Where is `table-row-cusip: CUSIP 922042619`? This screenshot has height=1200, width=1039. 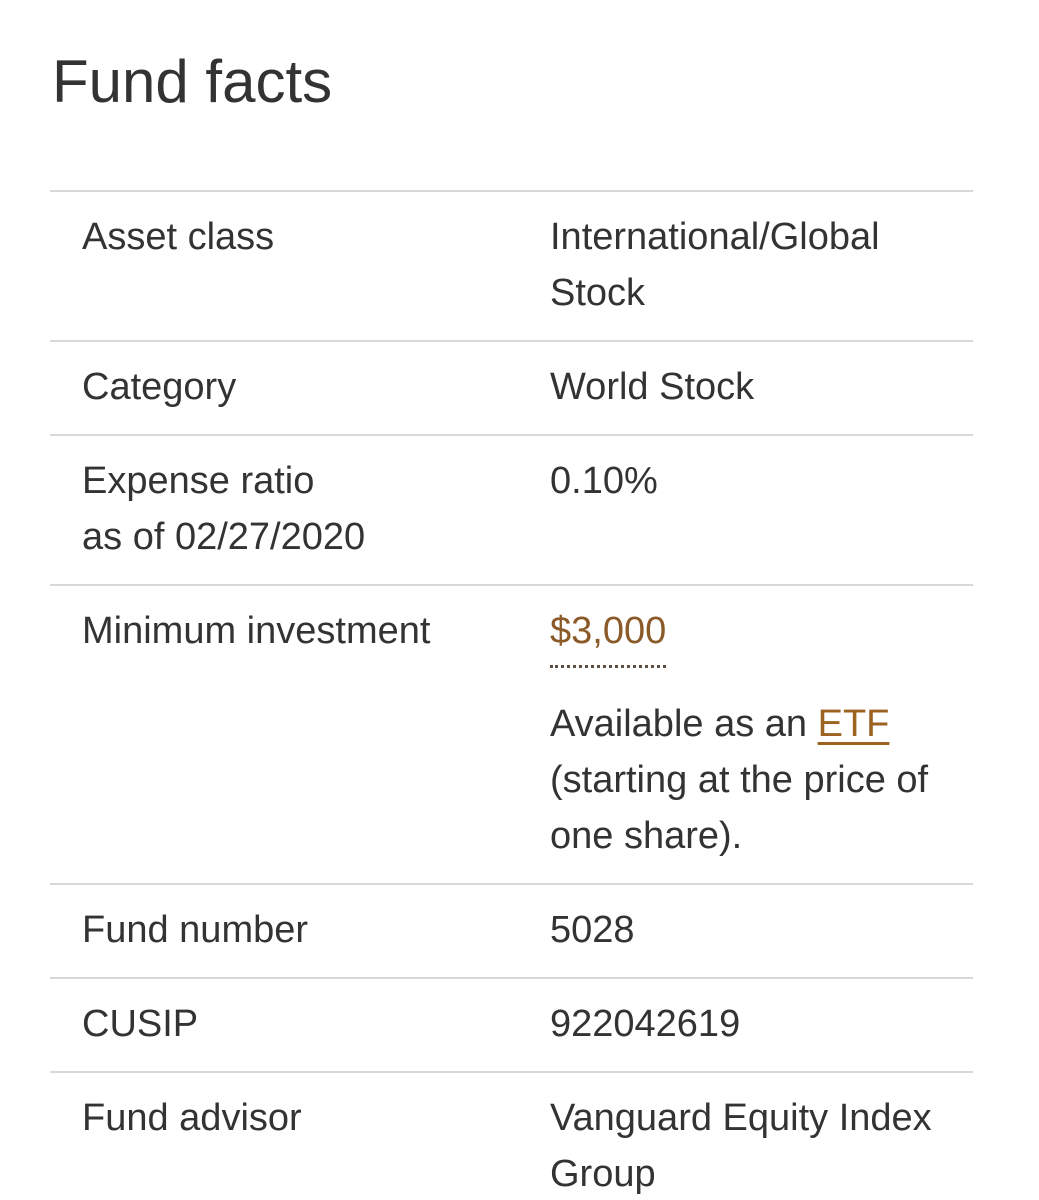 table-row-cusip: CUSIP 922042619 is located at coordinates (511, 1024).